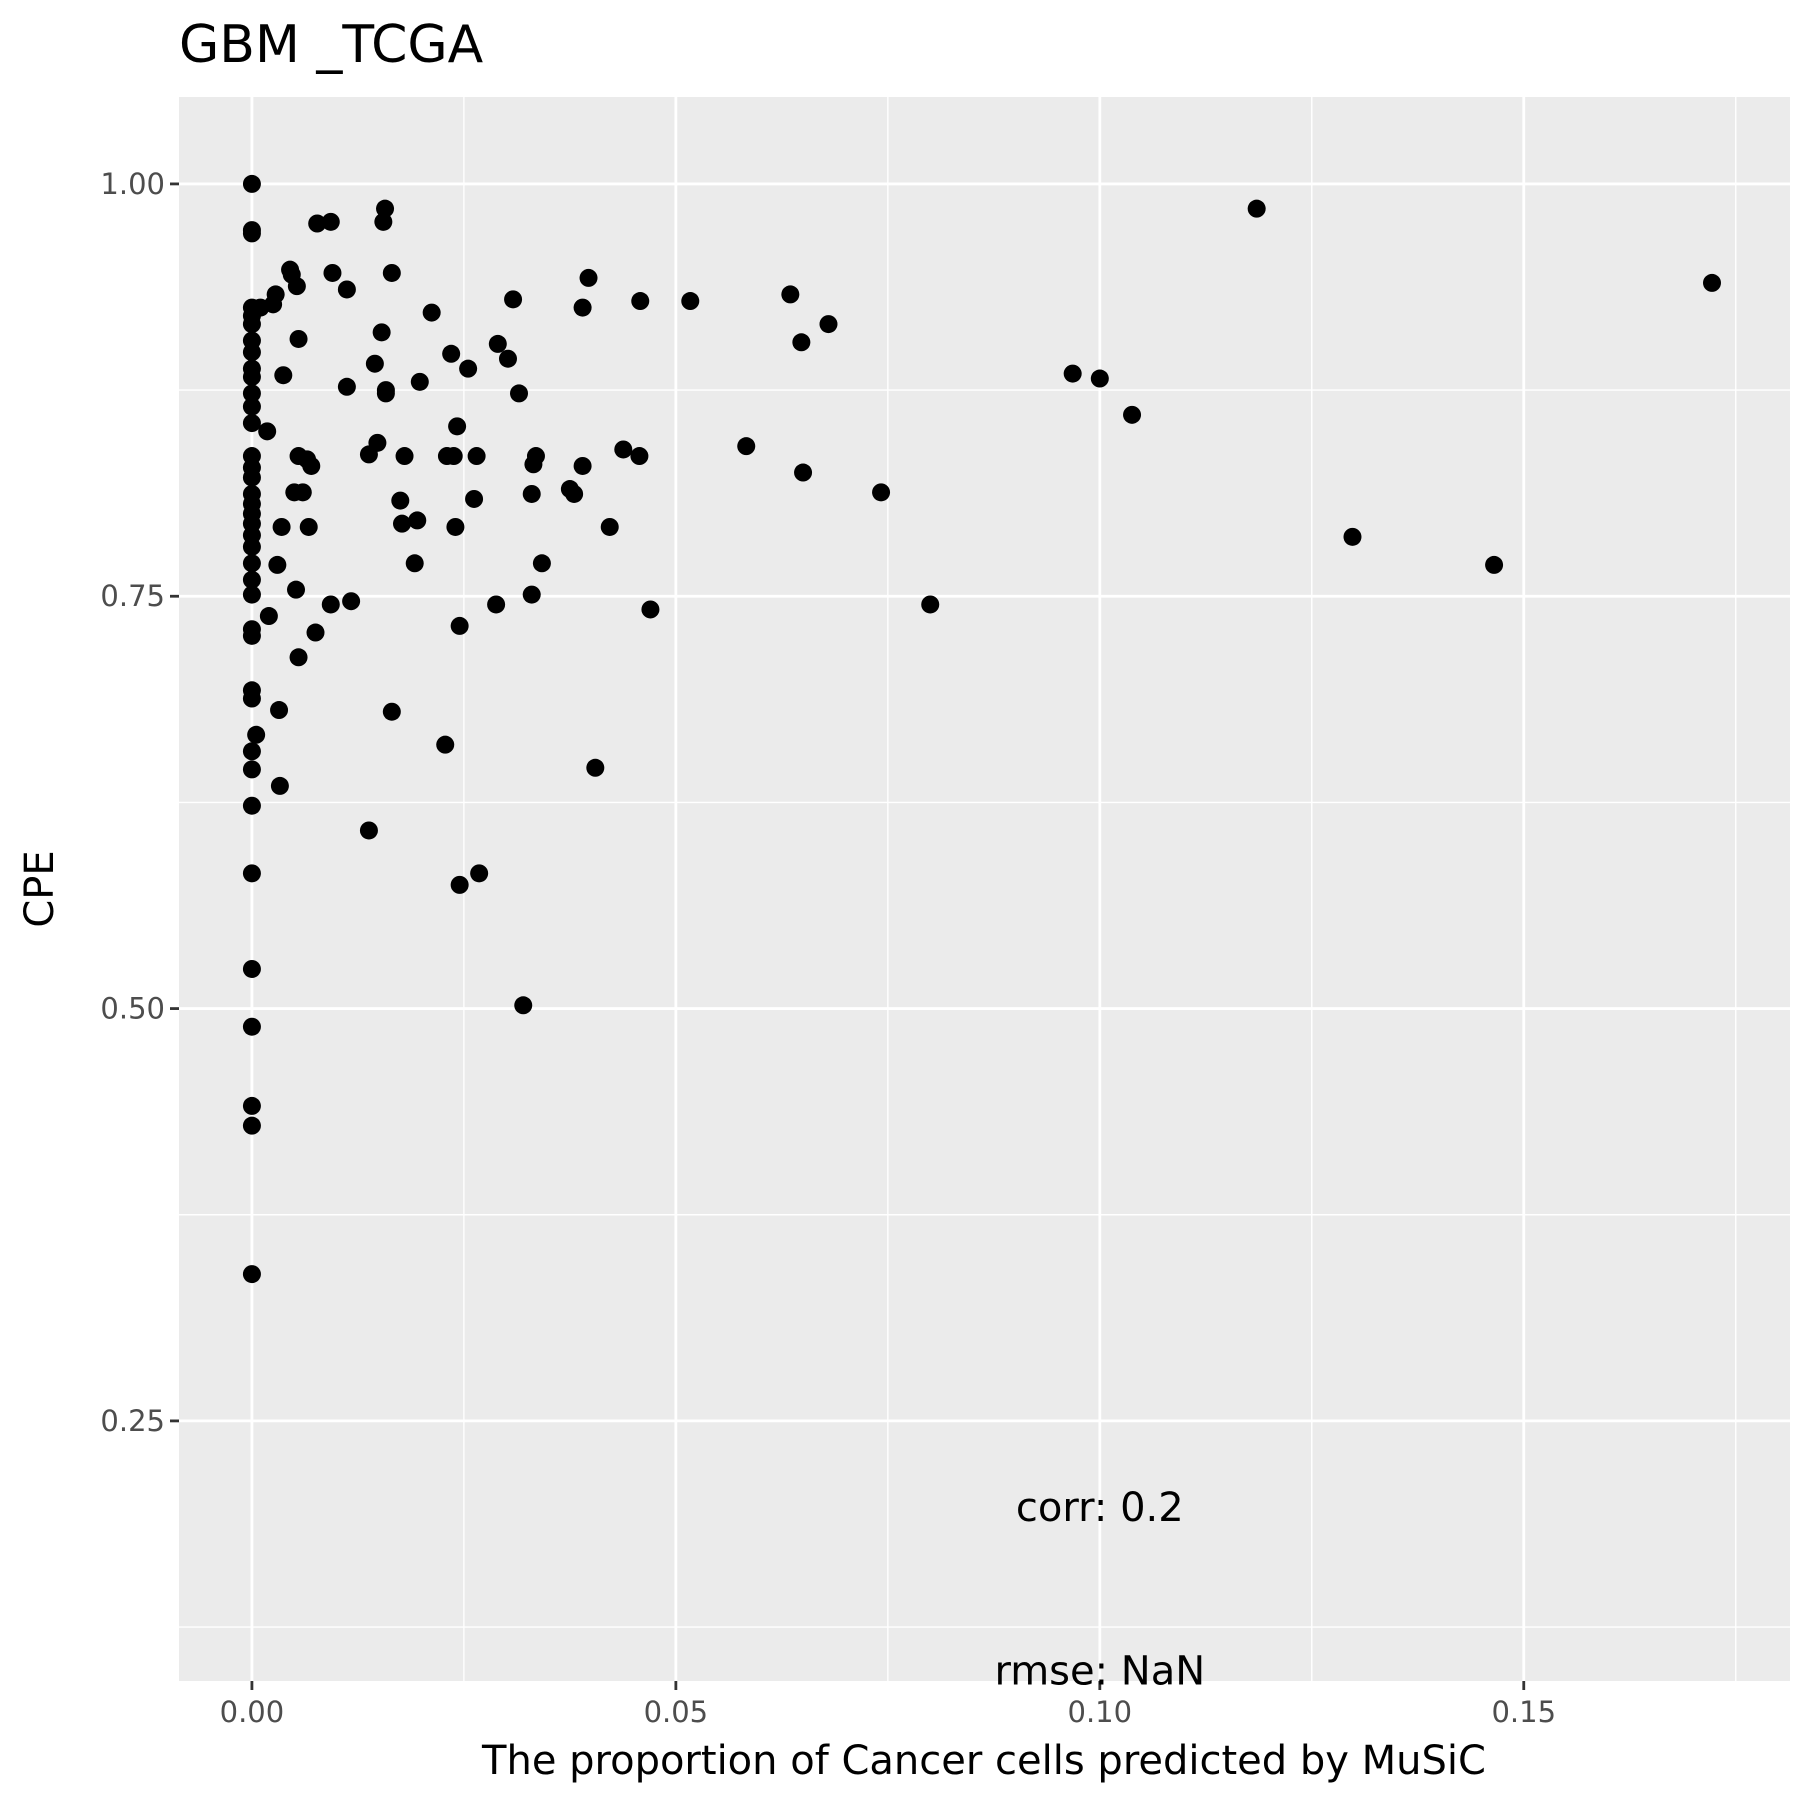 The width and height of the screenshot is (1800, 1800). Describe the element at coordinates (132, 184) in the screenshot. I see `y-tick-label: 1.00` at that location.